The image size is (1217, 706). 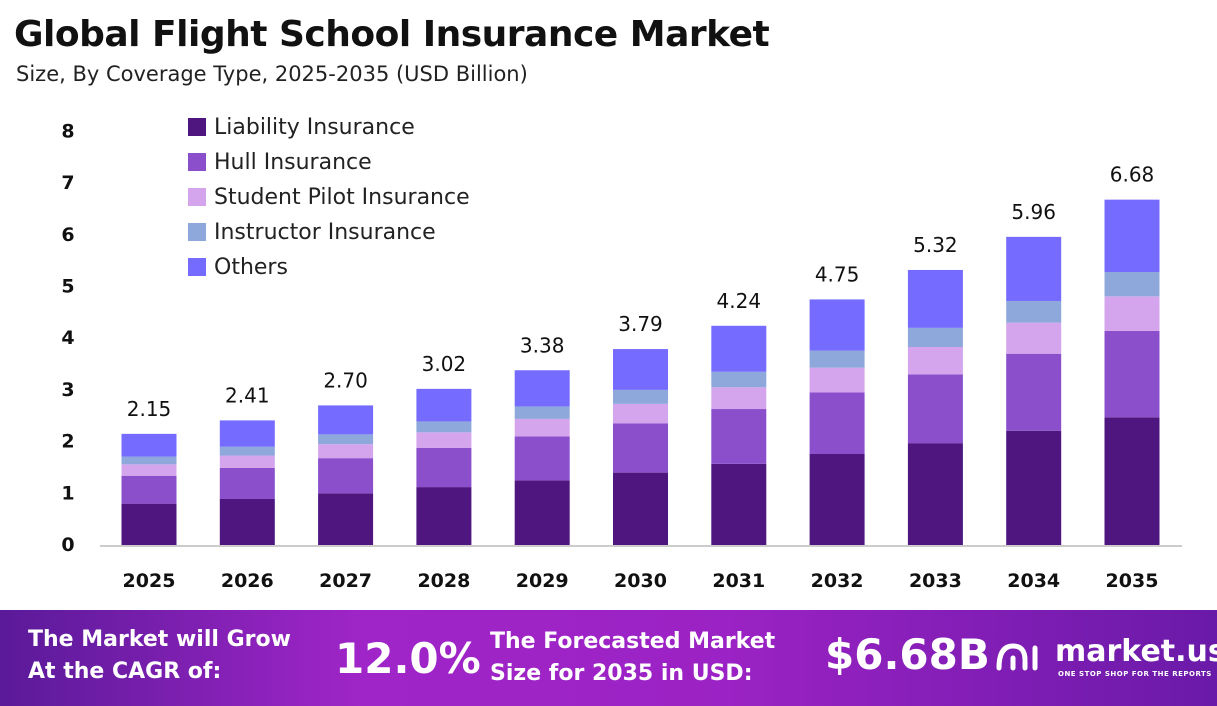 I want to click on y-tick-label: 0, so click(x=67, y=545).